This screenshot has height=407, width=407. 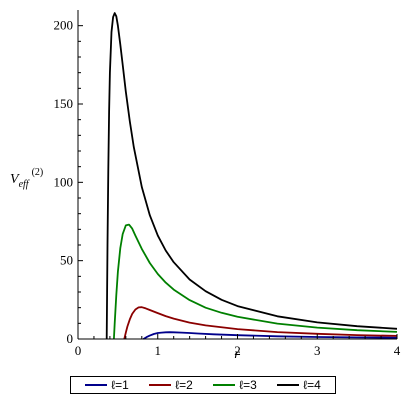 I want to click on x-tick-label: 2, so click(x=237, y=350).